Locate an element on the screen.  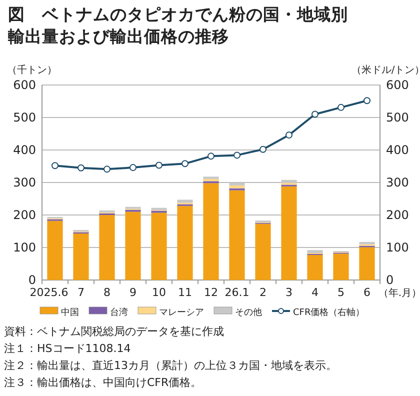
text: 資料：ベトナム関税総局のデータを基に作成 is located at coordinates (114, 332).